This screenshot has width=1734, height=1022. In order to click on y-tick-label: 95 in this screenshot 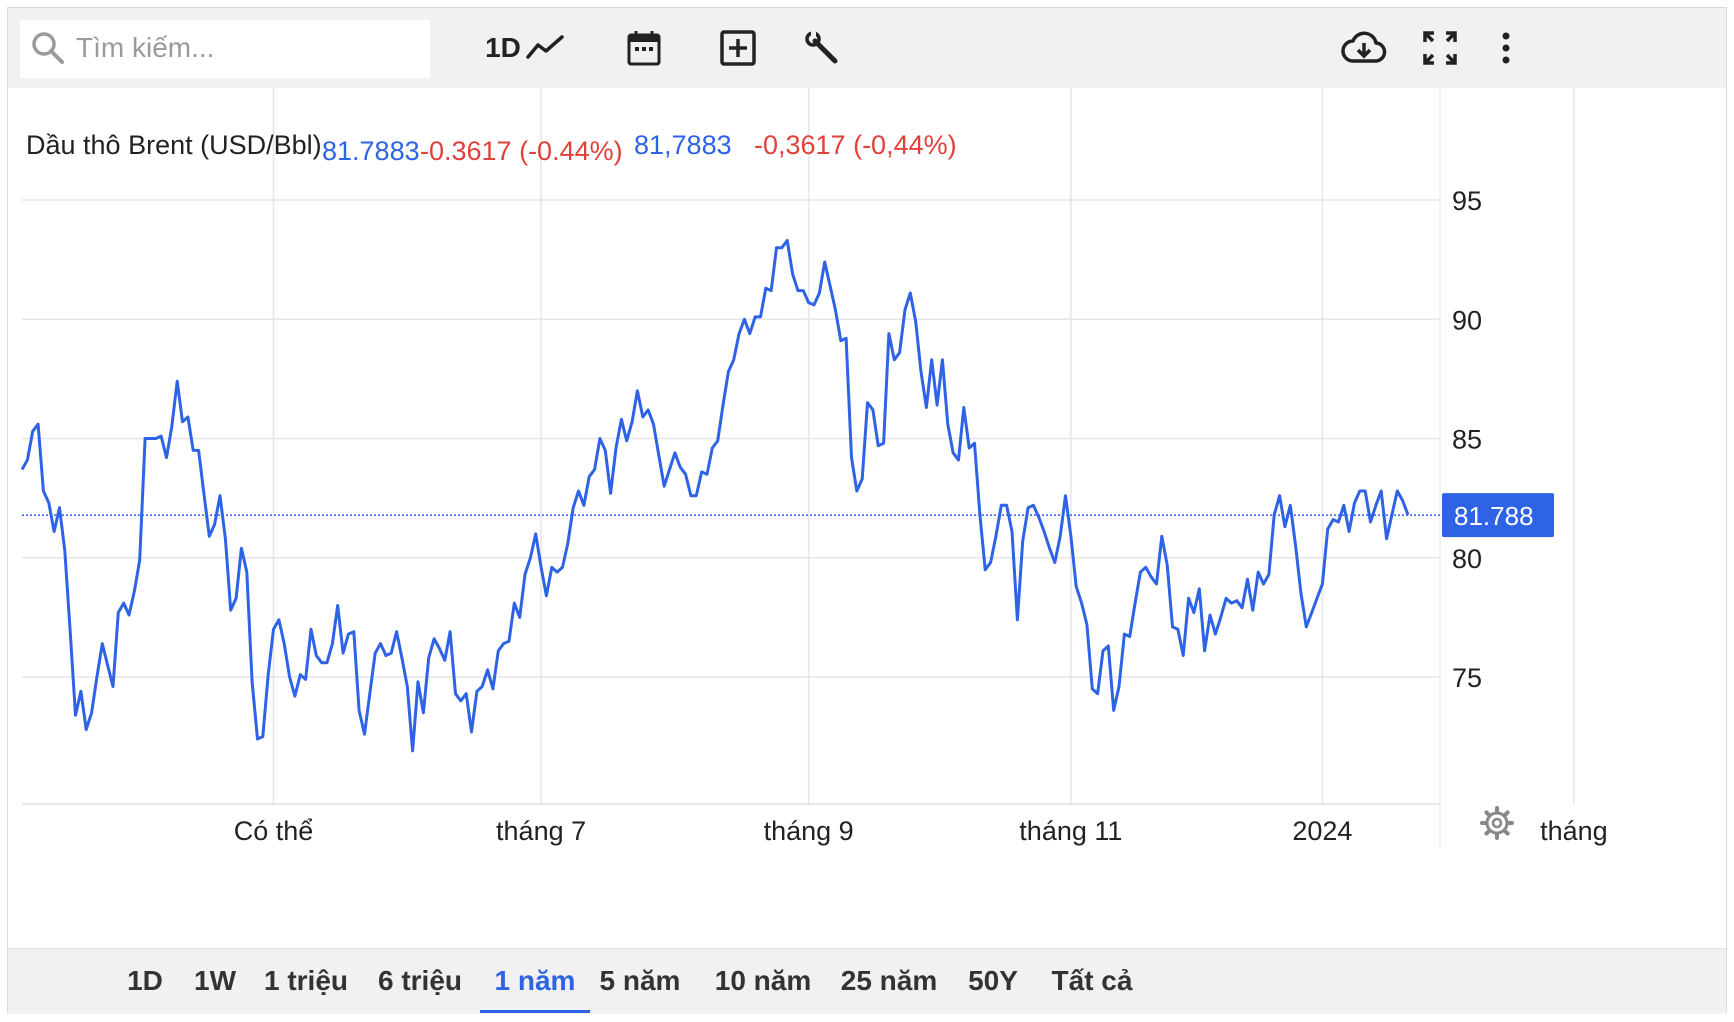, I will do `click(1467, 201)`.